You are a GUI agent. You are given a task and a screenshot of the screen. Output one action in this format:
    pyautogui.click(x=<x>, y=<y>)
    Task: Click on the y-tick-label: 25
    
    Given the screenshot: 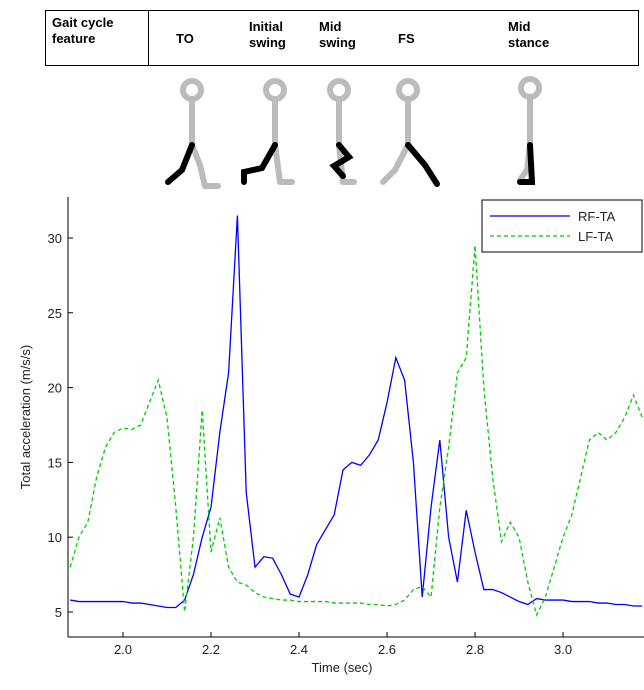 What is the action you would take?
    pyautogui.click(x=55, y=313)
    